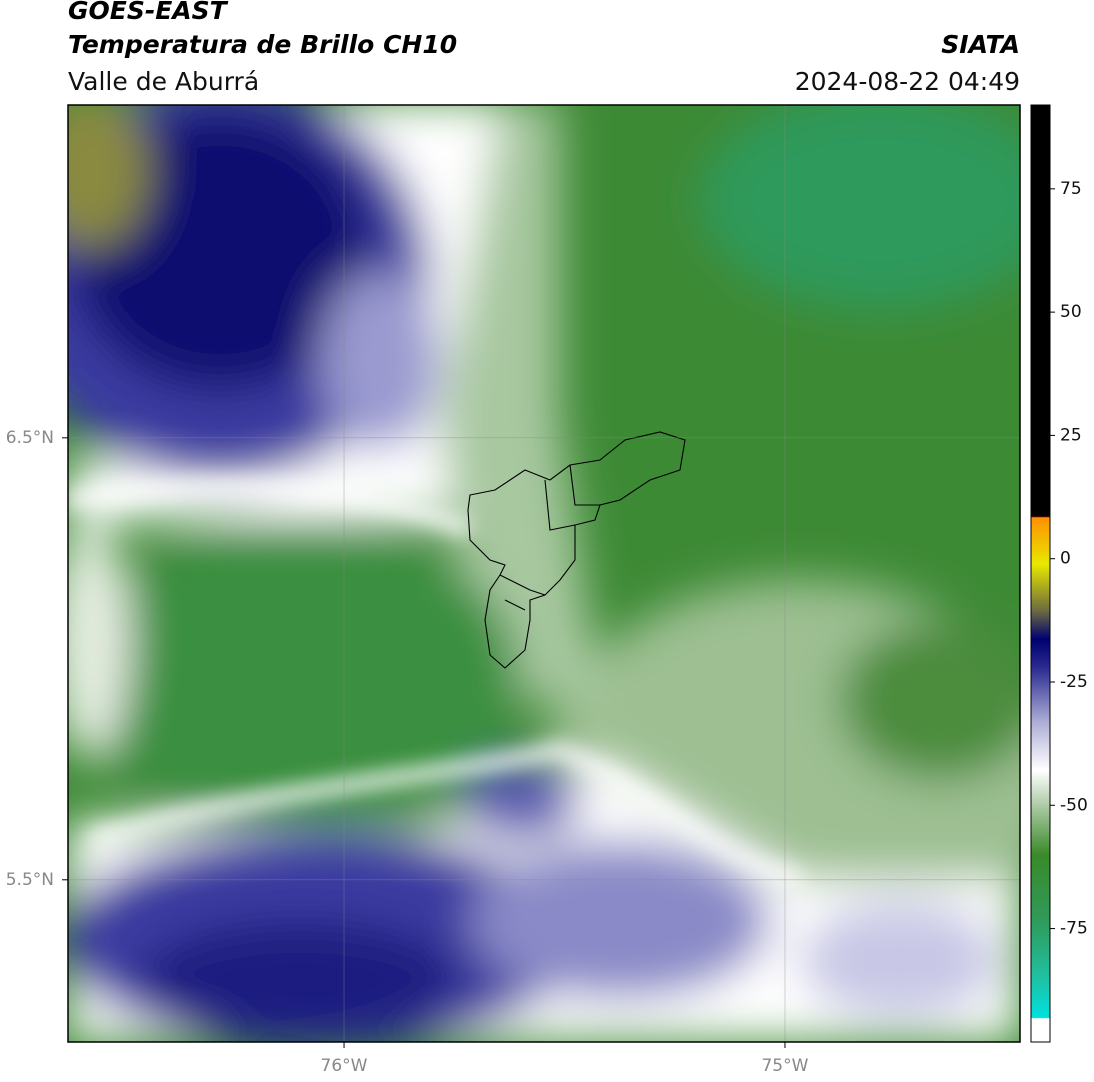  Describe the element at coordinates (980, 44) in the screenshot. I see `source: SIATA` at that location.